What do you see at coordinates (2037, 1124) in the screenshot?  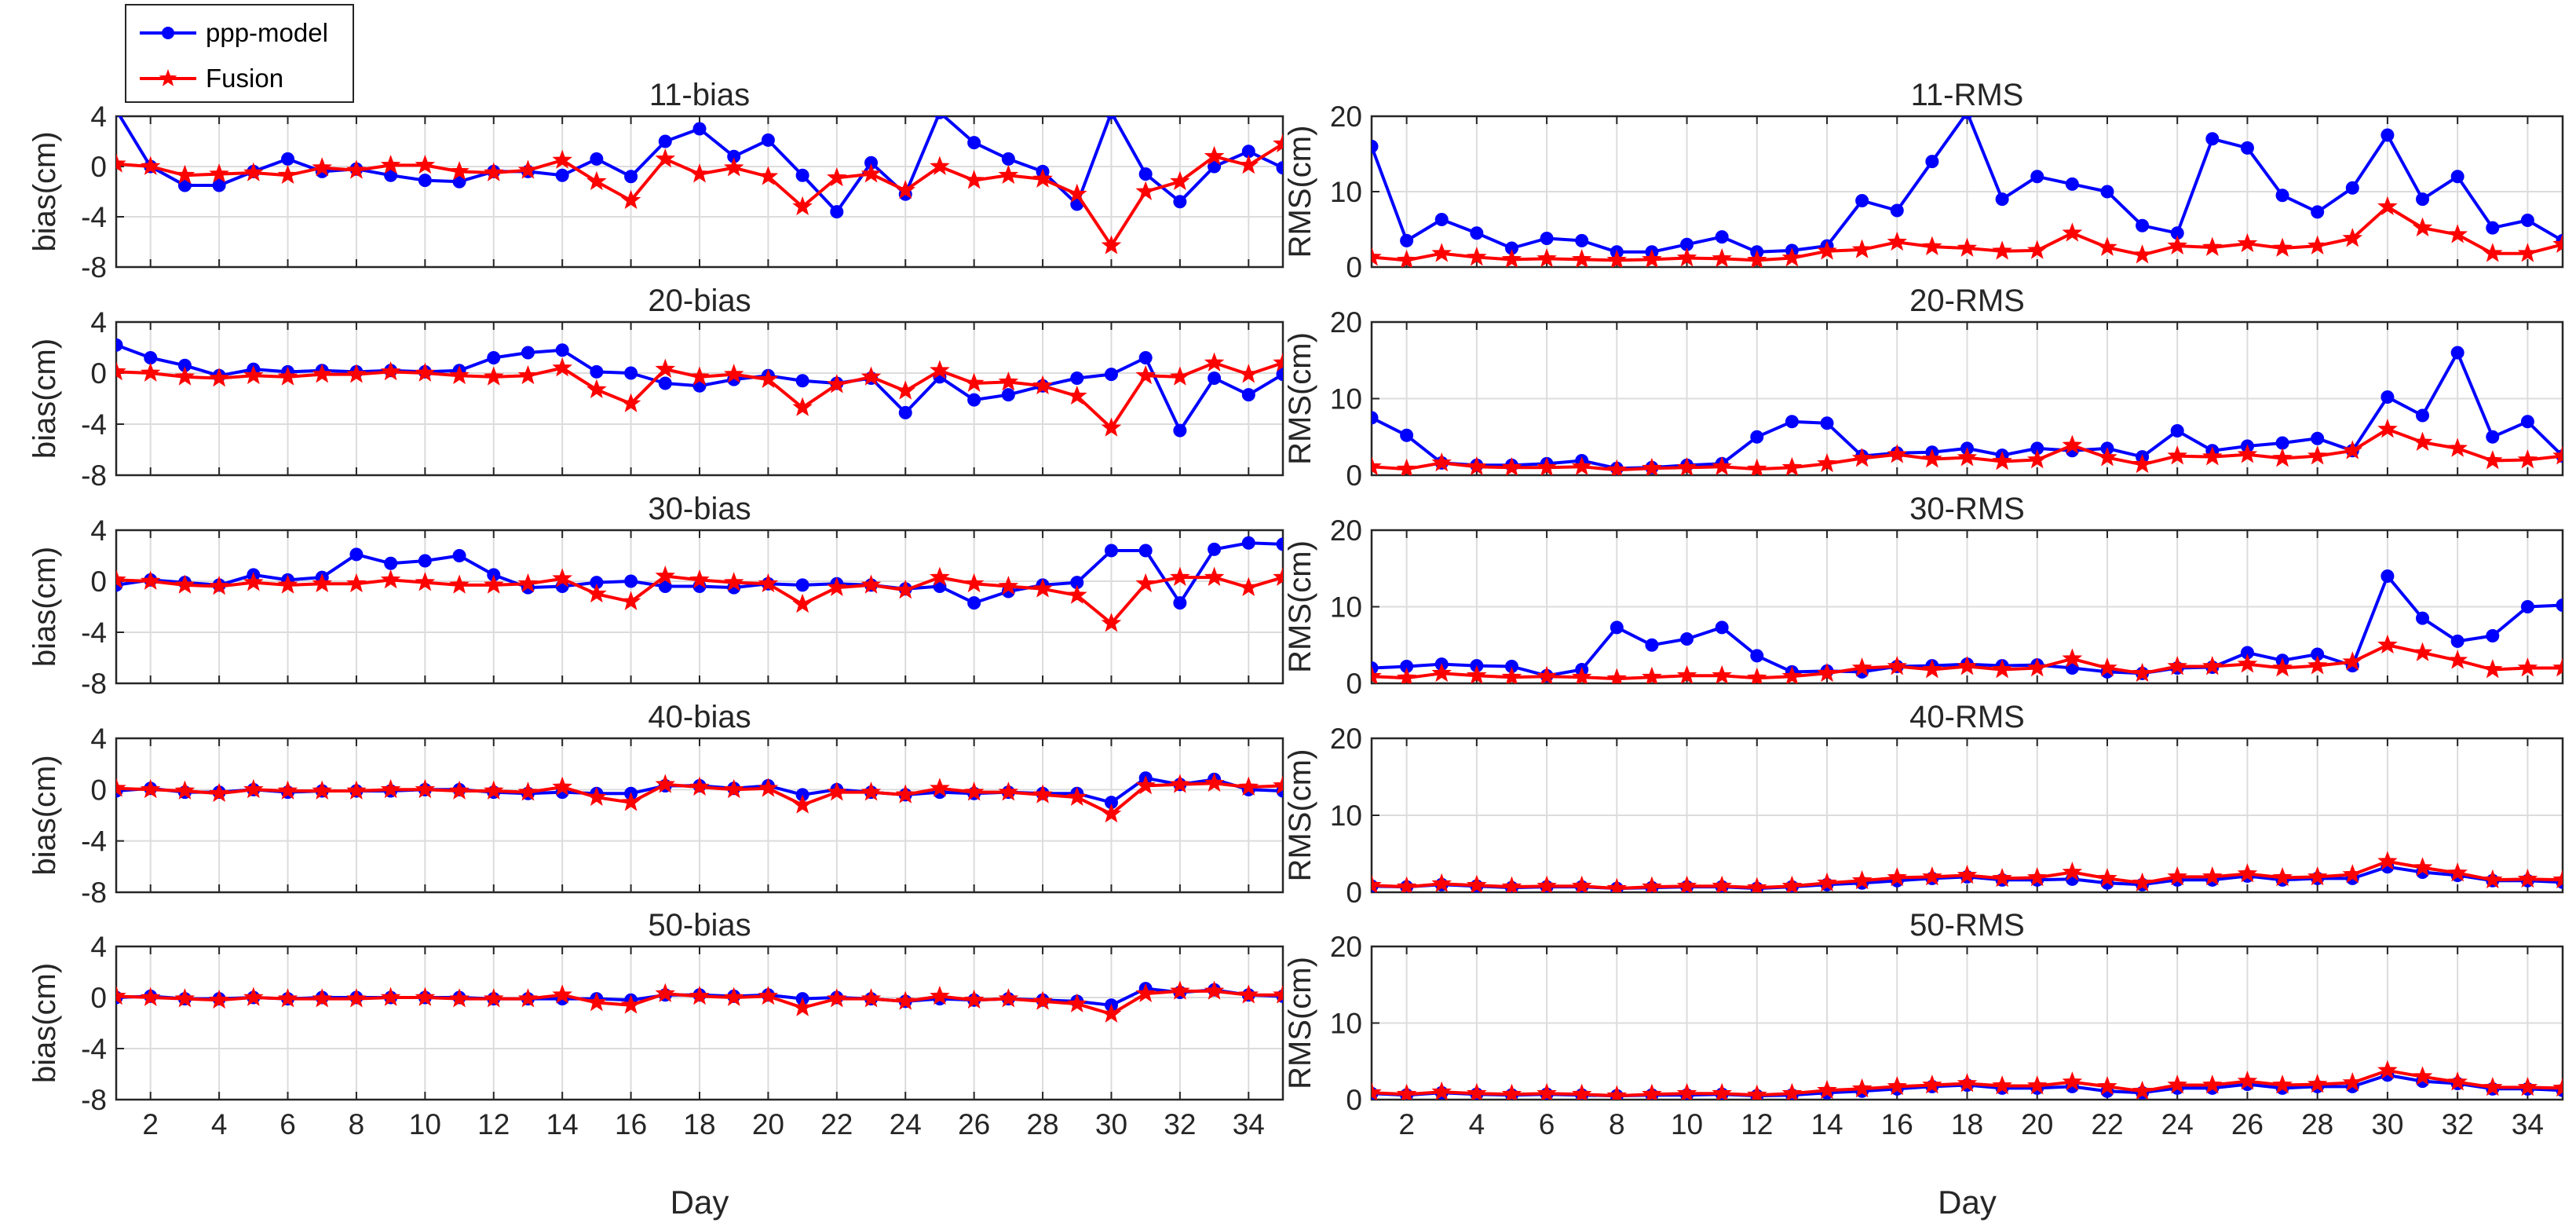 I see `x-tick-label: 20` at bounding box center [2037, 1124].